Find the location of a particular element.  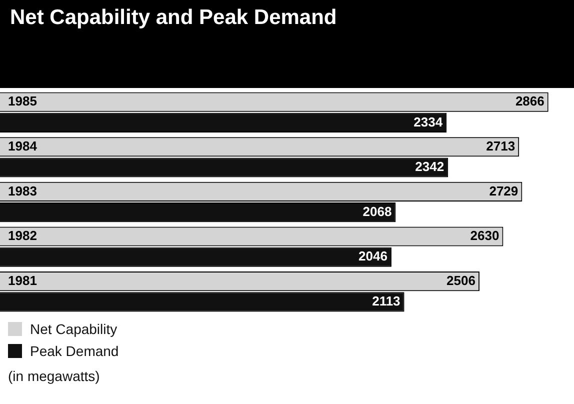

data-label: 2866 is located at coordinates (529, 101).